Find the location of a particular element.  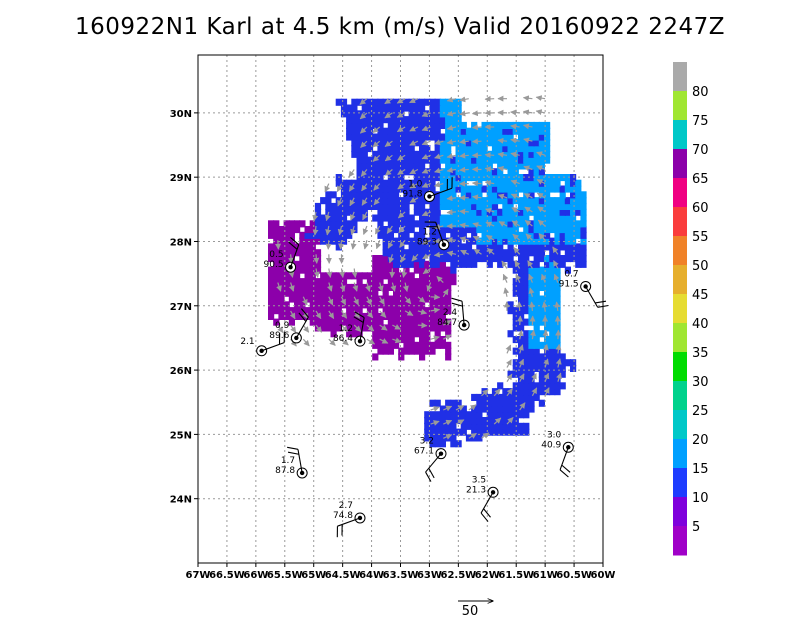

colorbar-swatch is located at coordinates (680, 106).